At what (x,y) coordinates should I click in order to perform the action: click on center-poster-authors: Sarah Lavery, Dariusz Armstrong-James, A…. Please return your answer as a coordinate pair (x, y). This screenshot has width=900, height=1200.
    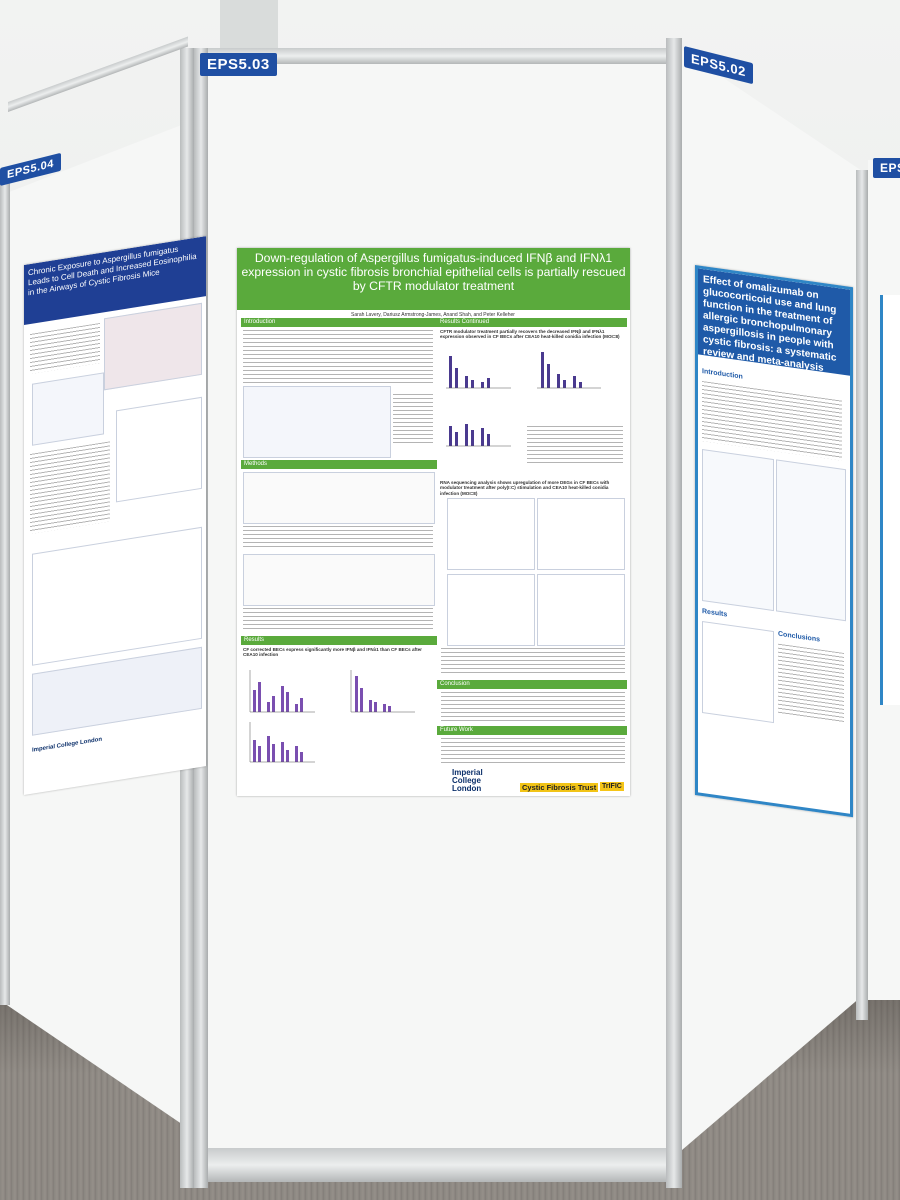
    Looking at the image, I should click on (433, 315).